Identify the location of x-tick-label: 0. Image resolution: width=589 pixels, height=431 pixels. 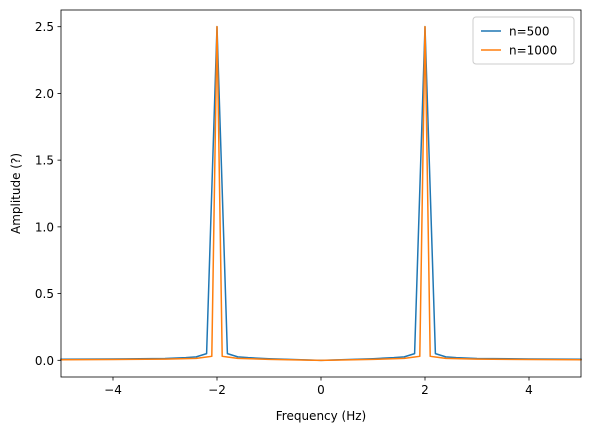
(321, 390).